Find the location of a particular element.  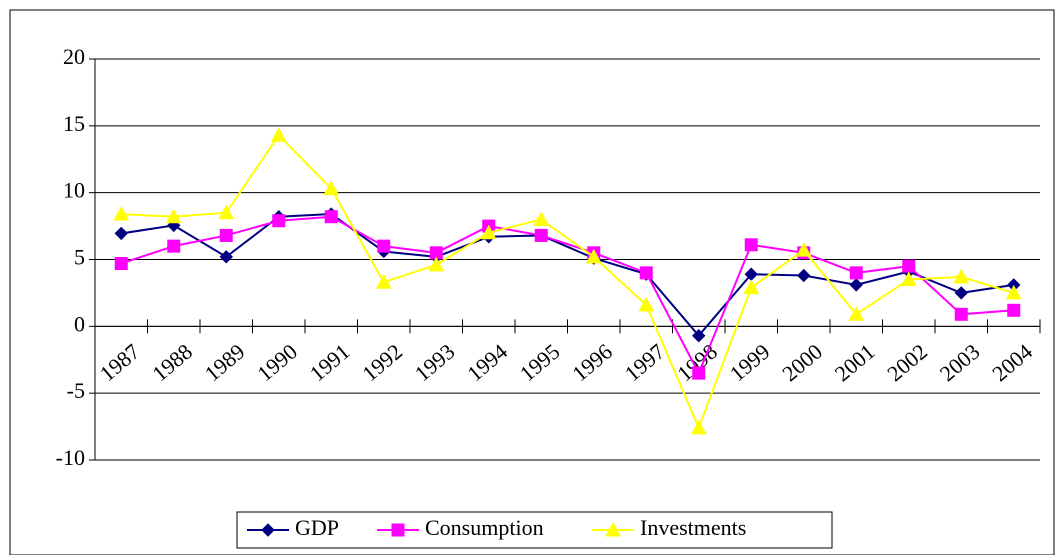

y-tick-label: 5 is located at coordinates (79, 257).